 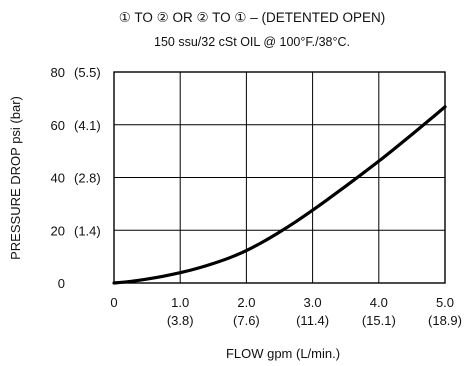 I want to click on x-tick-label: 1.0, so click(x=180, y=302).